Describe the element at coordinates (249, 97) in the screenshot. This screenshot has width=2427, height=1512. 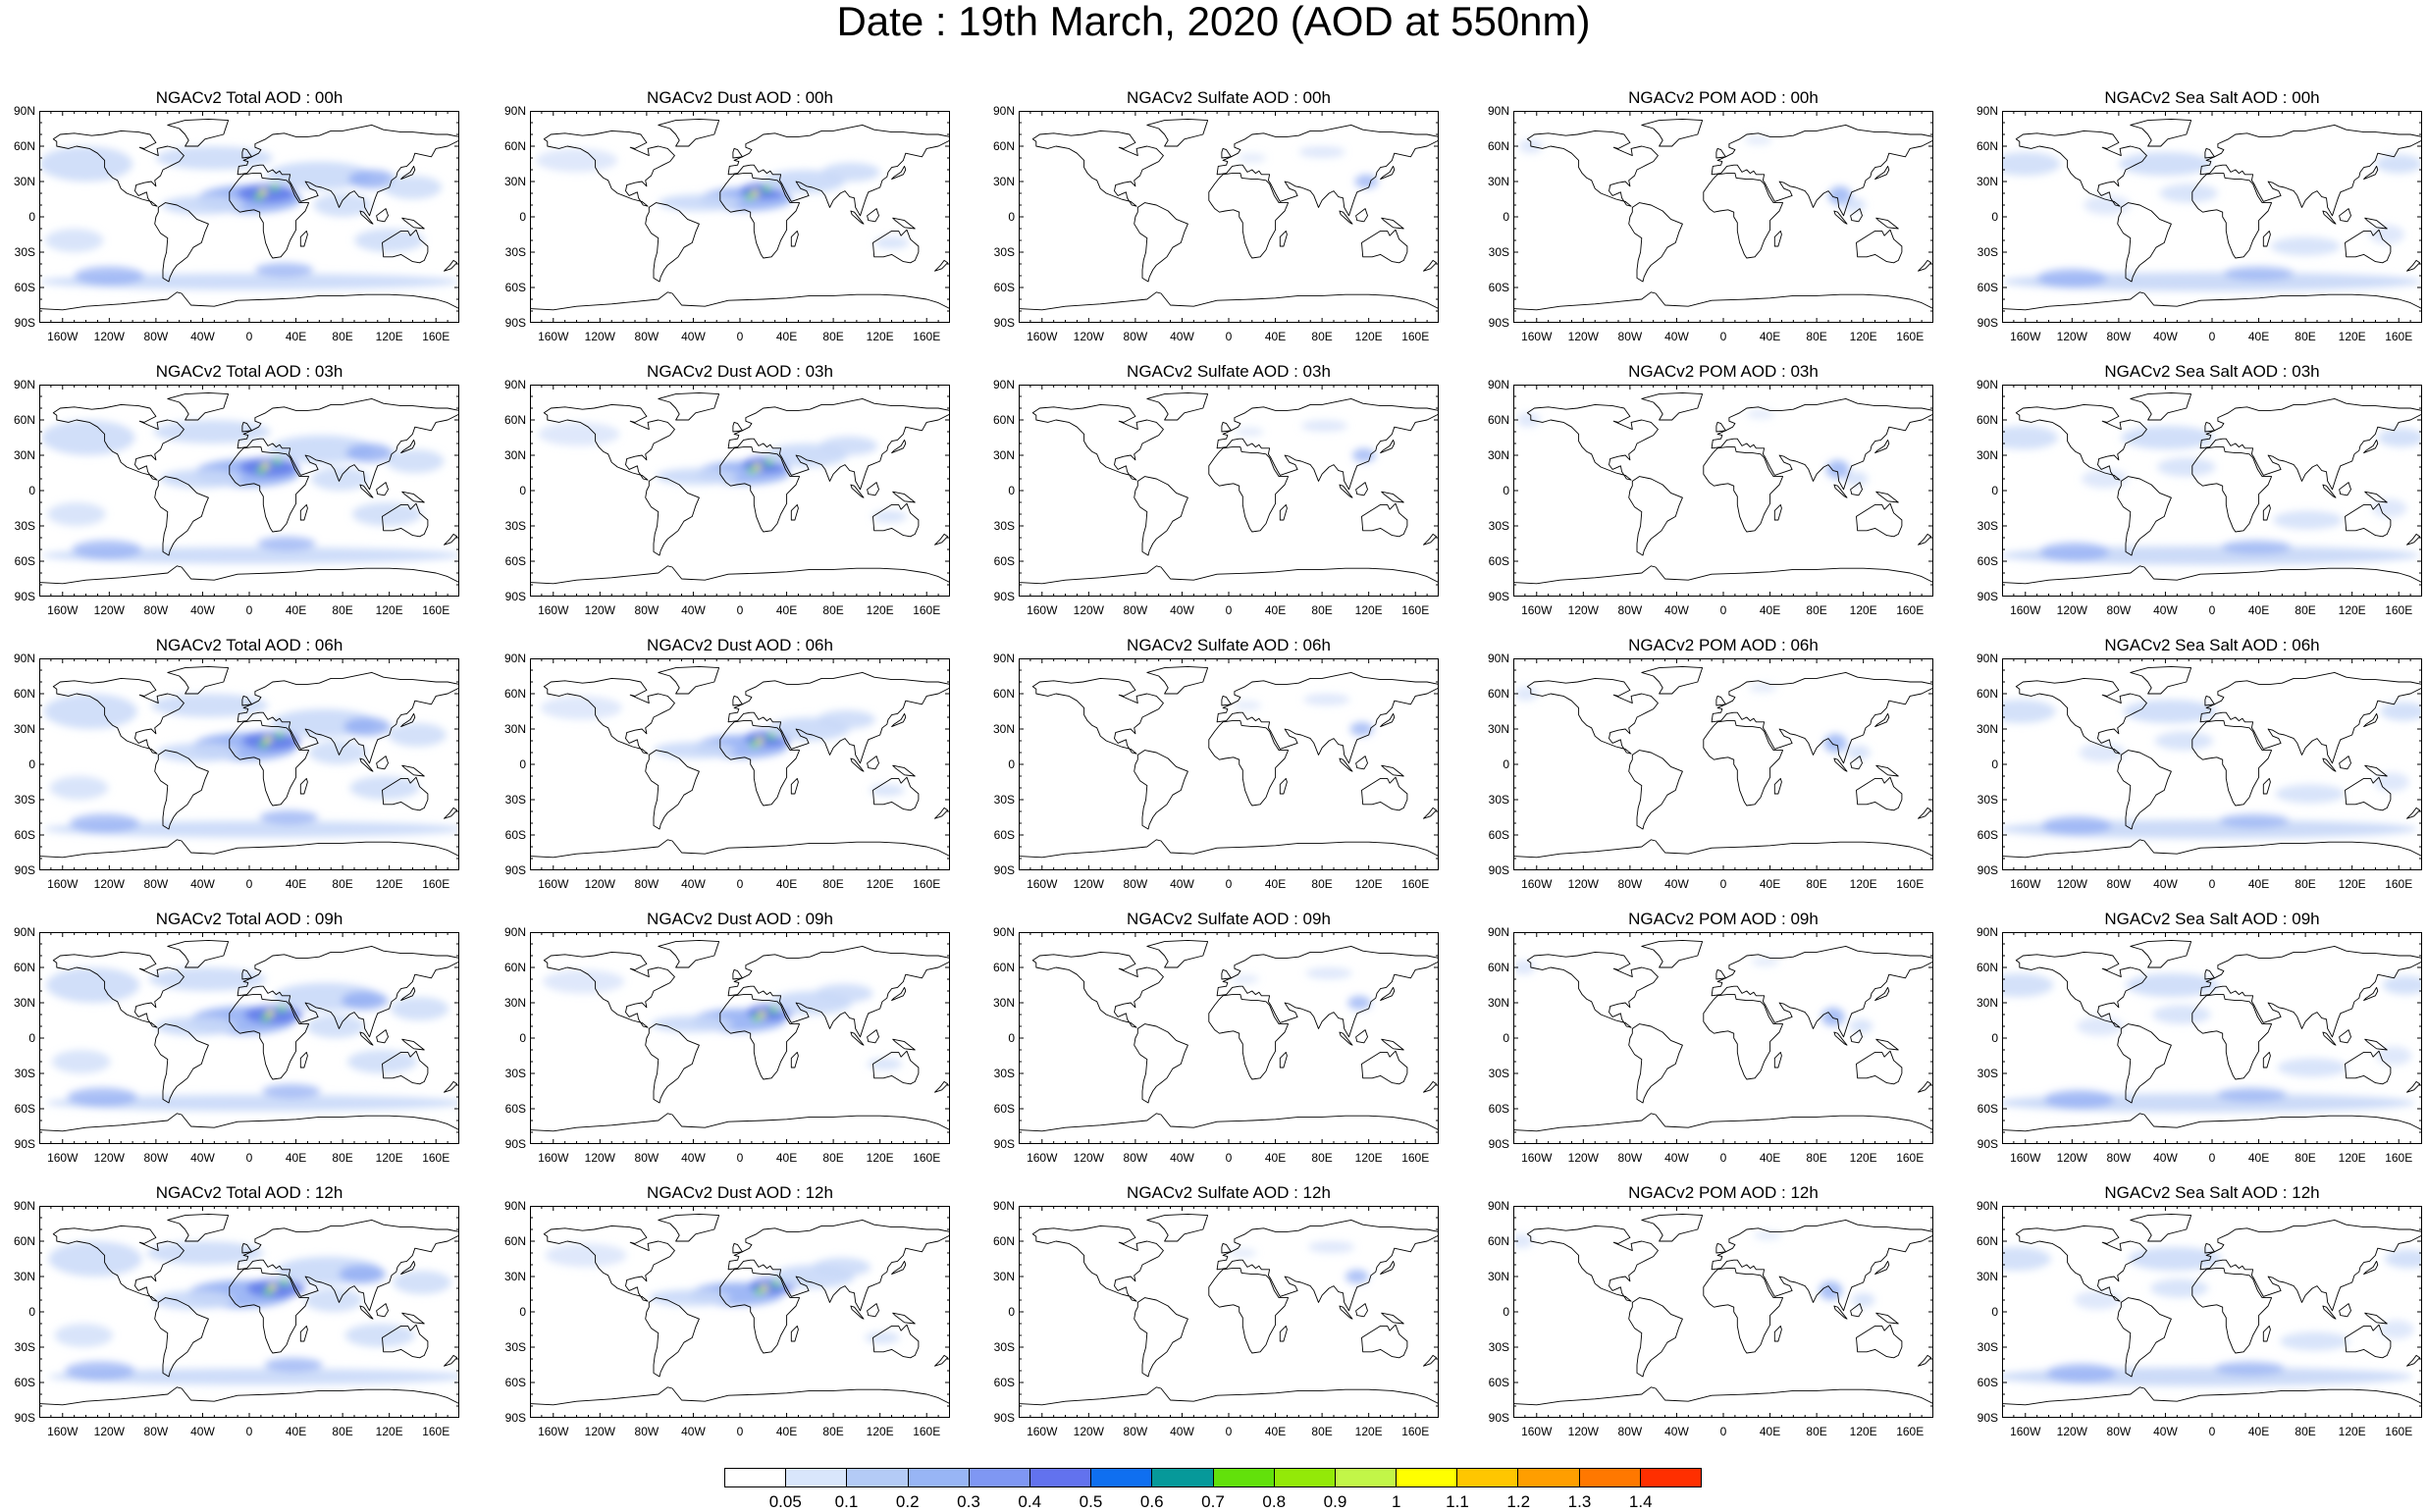
I see `panel-title: NGACv2 Total AOD : 00h` at that location.